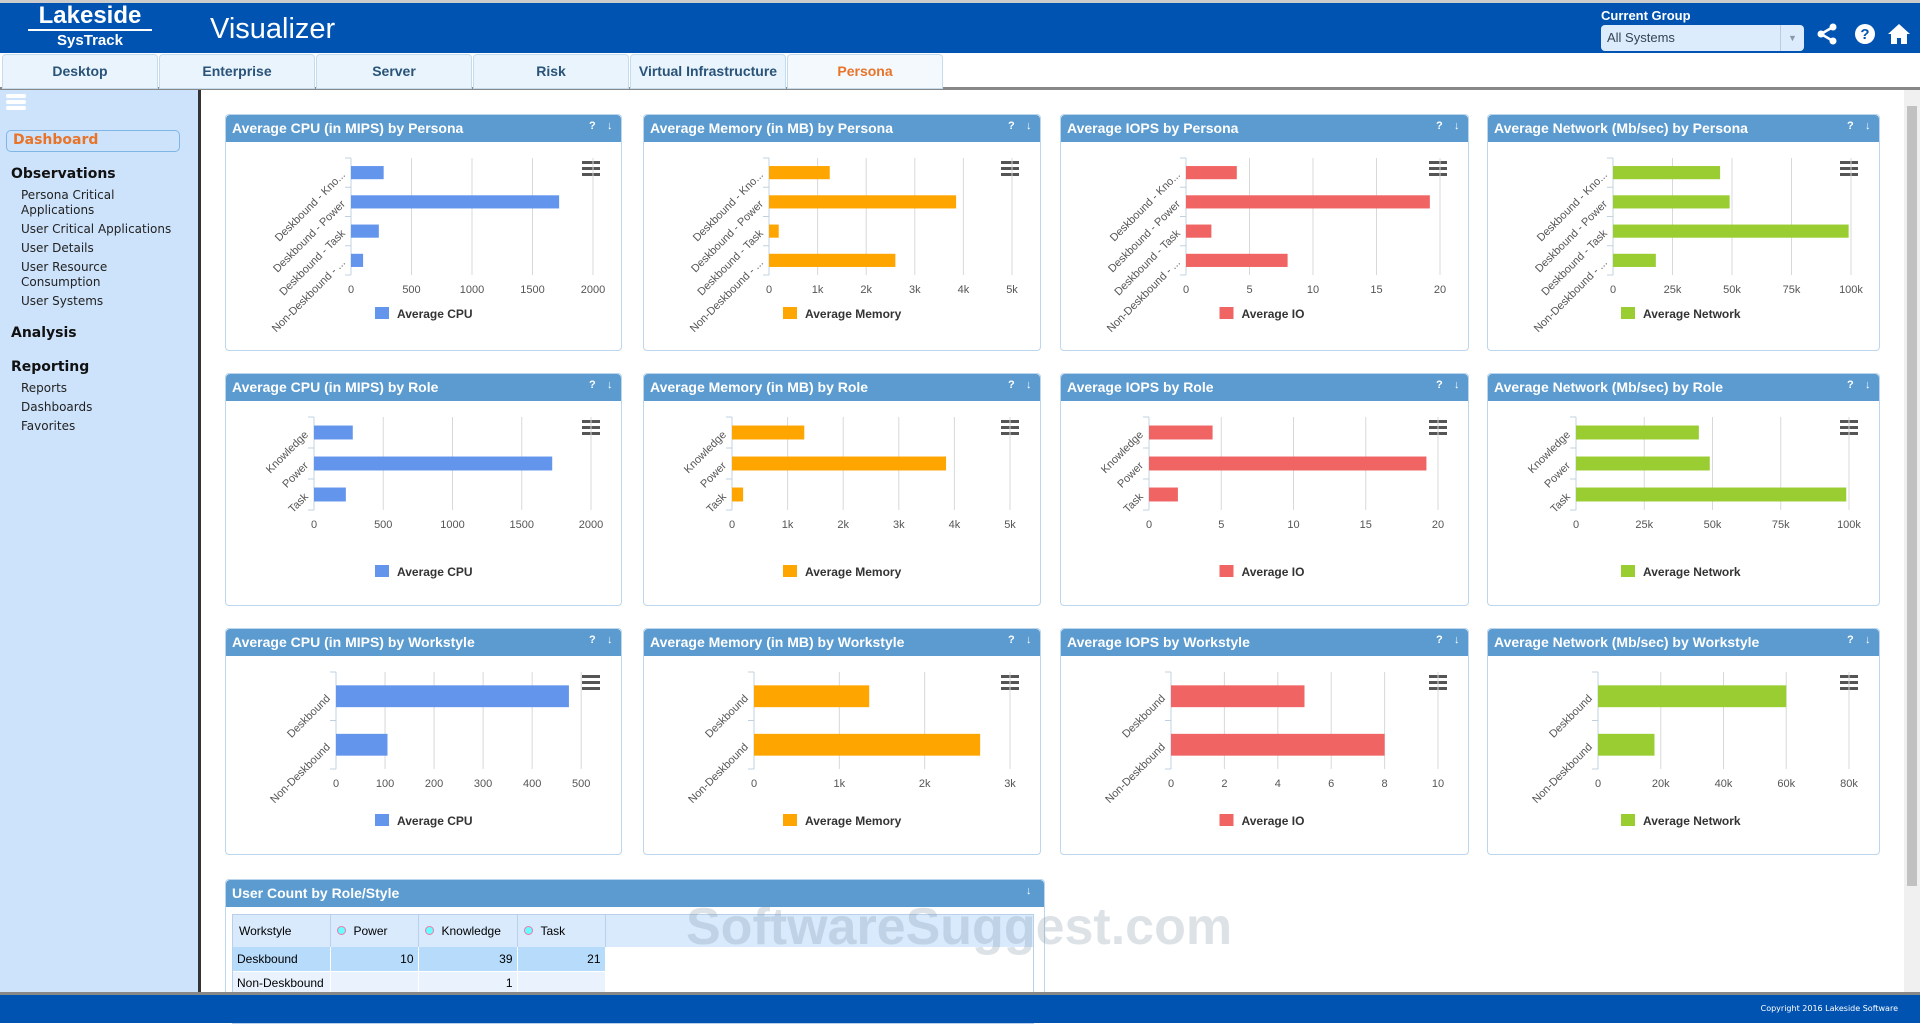  Describe the element at coordinates (1827, 37) in the screenshot. I see `share-icon` at that location.